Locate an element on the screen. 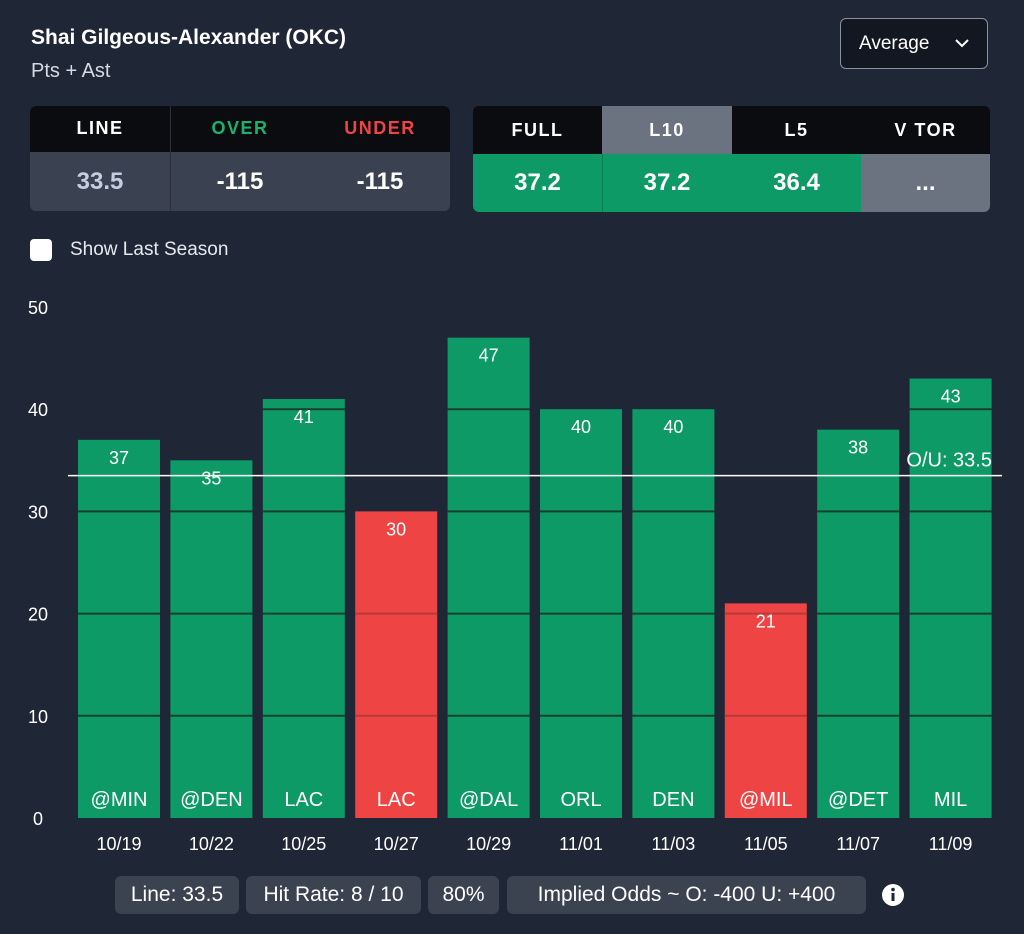 The width and height of the screenshot is (1024, 934). line-odds-values: 33.5 -115 -115 is located at coordinates (240, 181).